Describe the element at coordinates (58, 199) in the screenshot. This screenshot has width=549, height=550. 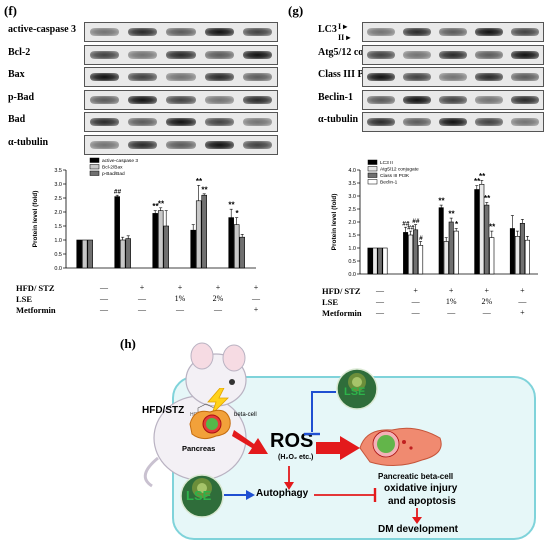
I see `y-tick-label: 2.5` at that location.